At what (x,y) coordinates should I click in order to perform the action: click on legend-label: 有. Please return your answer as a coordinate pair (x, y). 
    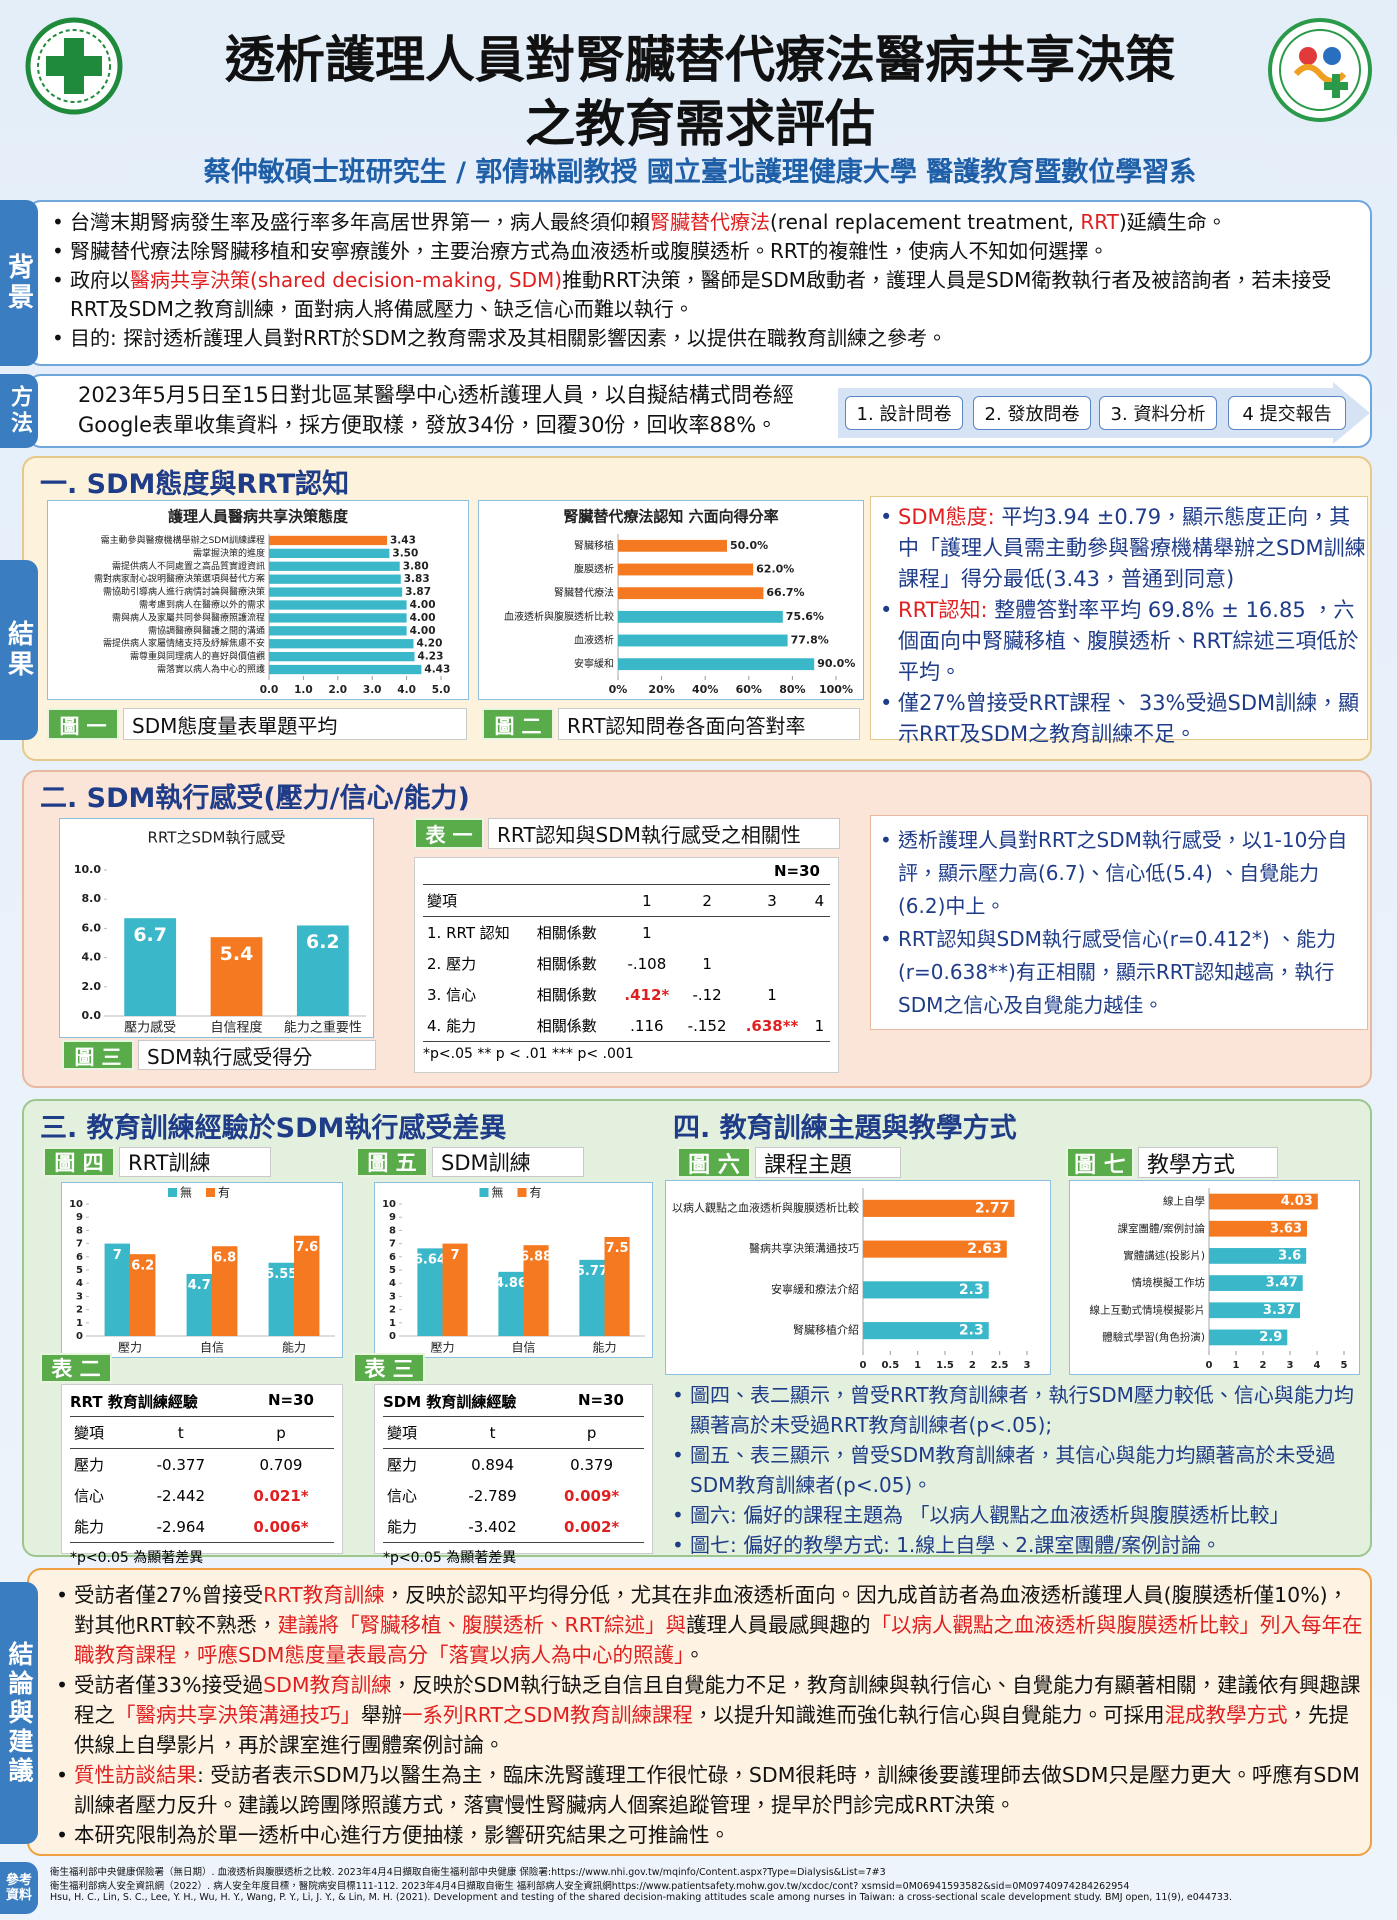
    Looking at the image, I should click on (536, 1193).